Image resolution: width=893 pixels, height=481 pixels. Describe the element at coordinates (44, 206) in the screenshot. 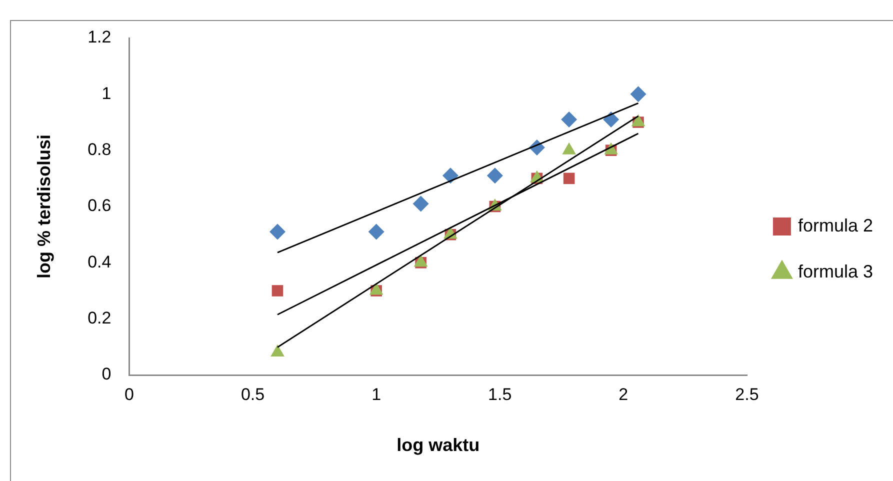

I see `y-axis-title: log % terdisolusi` at that location.